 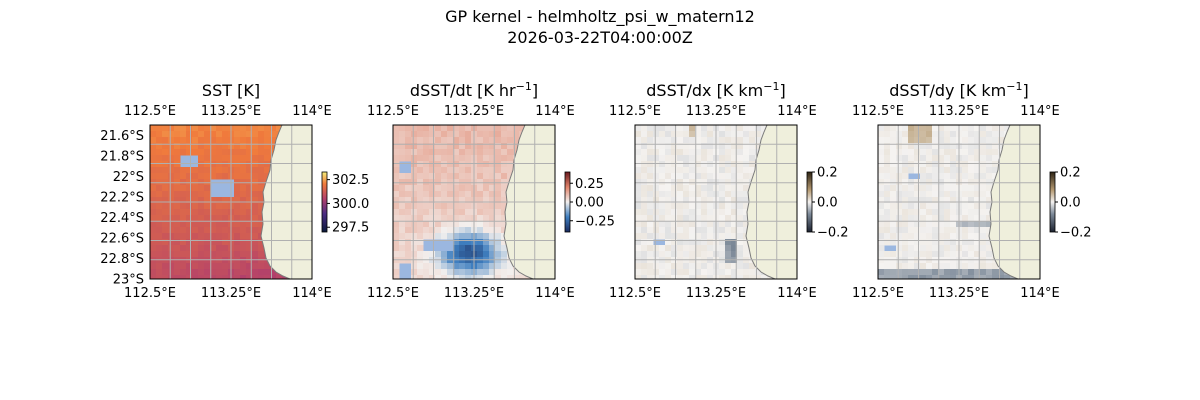 What do you see at coordinates (592, 203) in the screenshot?
I see `colorbar-ticks: 0.250.00−0.25` at bounding box center [592, 203].